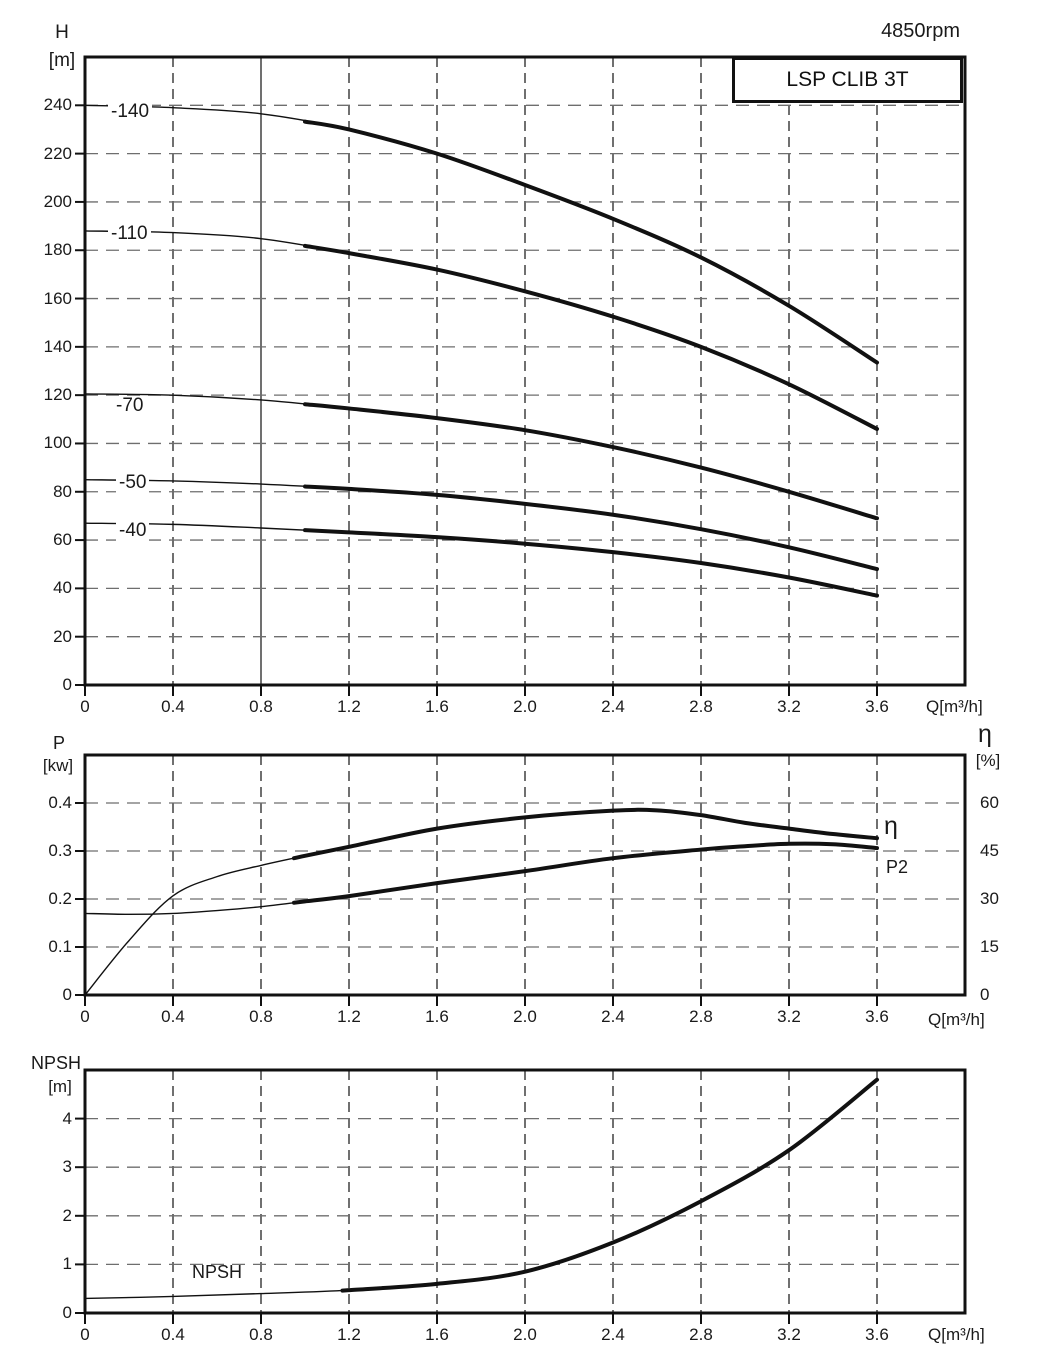 Image resolution: width=1040 pixels, height=1367 pixels. Describe the element at coordinates (60, 898) in the screenshot. I see `y-tick-label: 0.2` at that location.